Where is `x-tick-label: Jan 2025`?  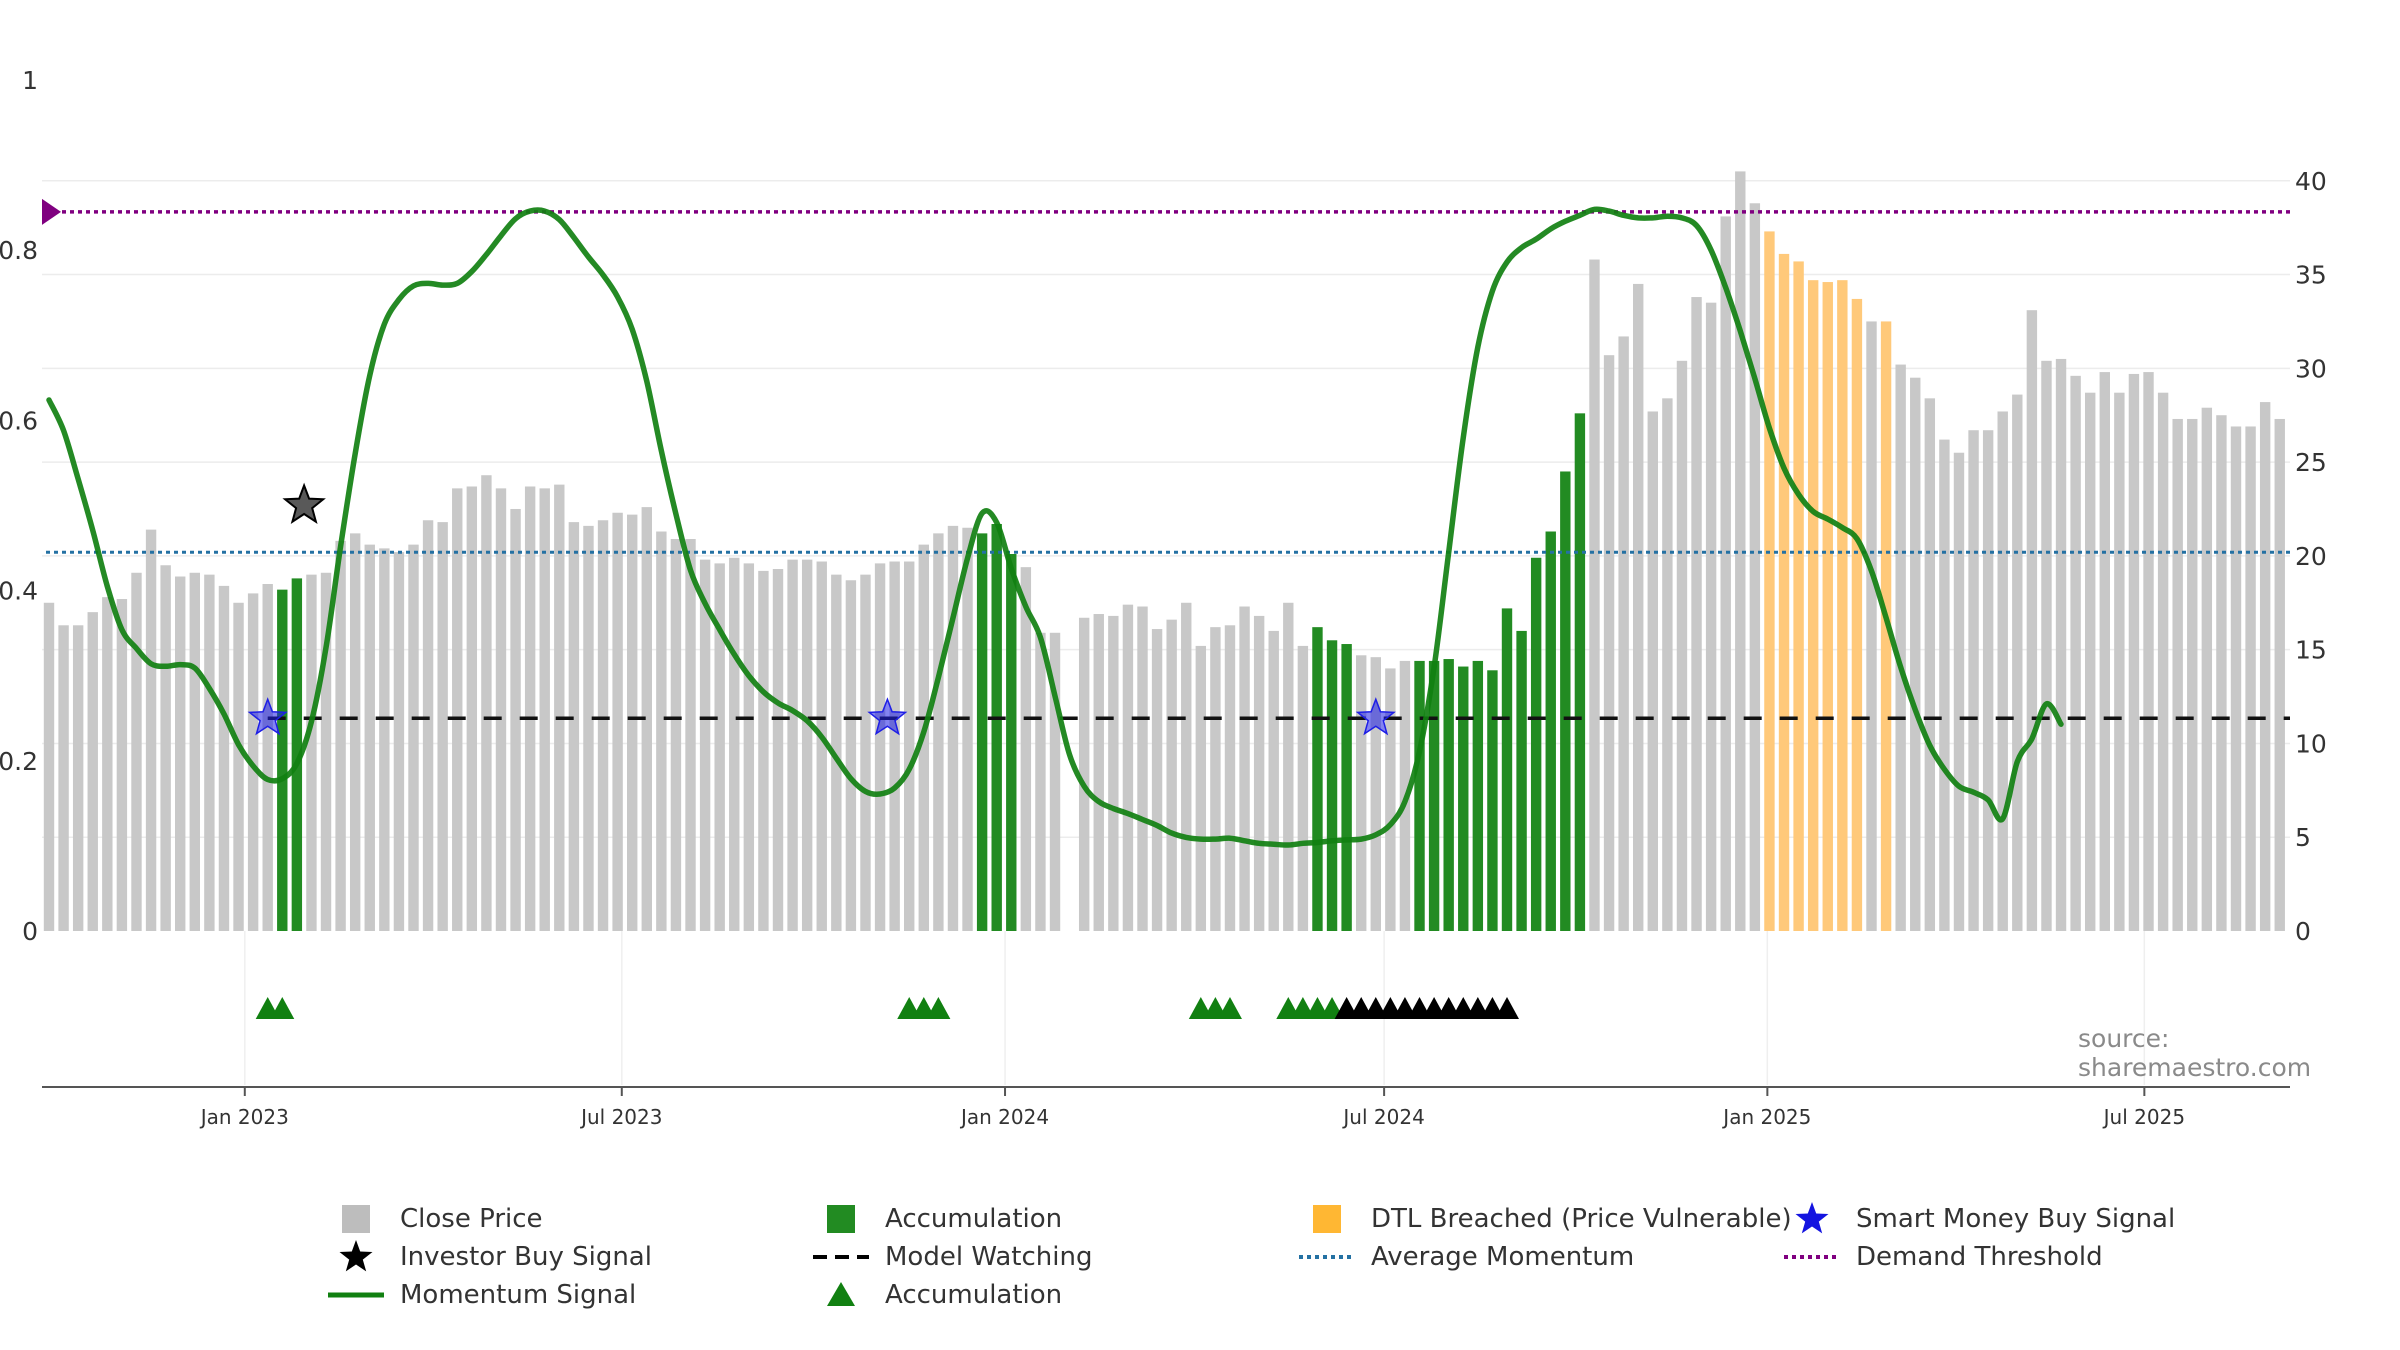
x-tick-label: Jan 2025 is located at coordinates (1766, 1117).